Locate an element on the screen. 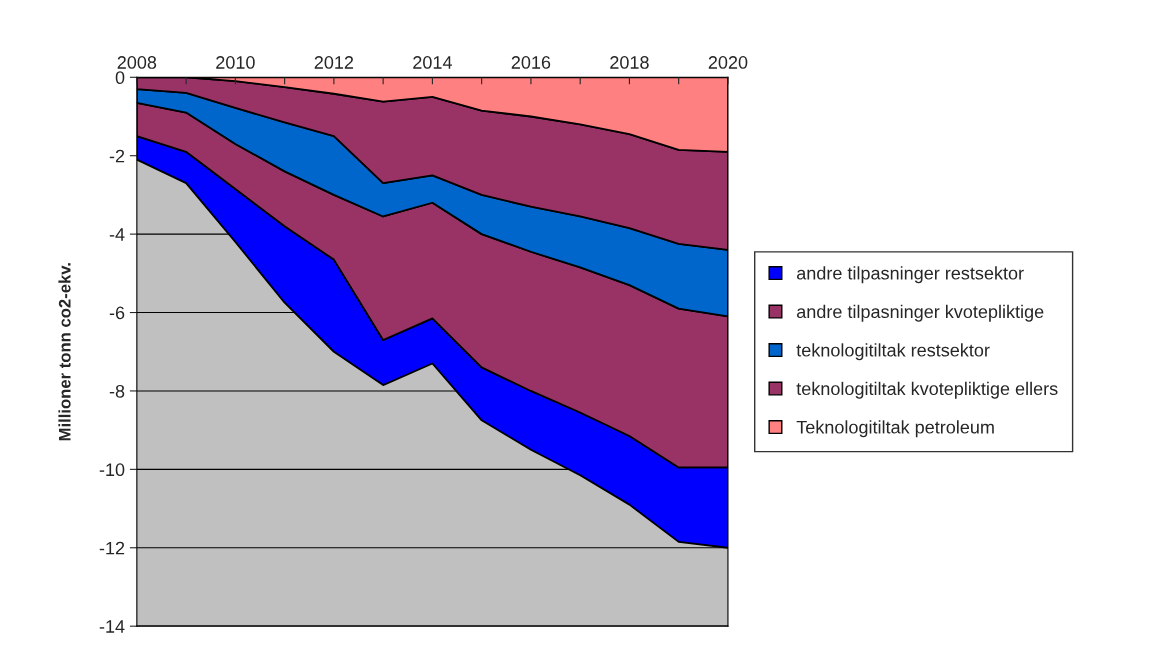  x-tick-label: 2014 is located at coordinates (432, 62).